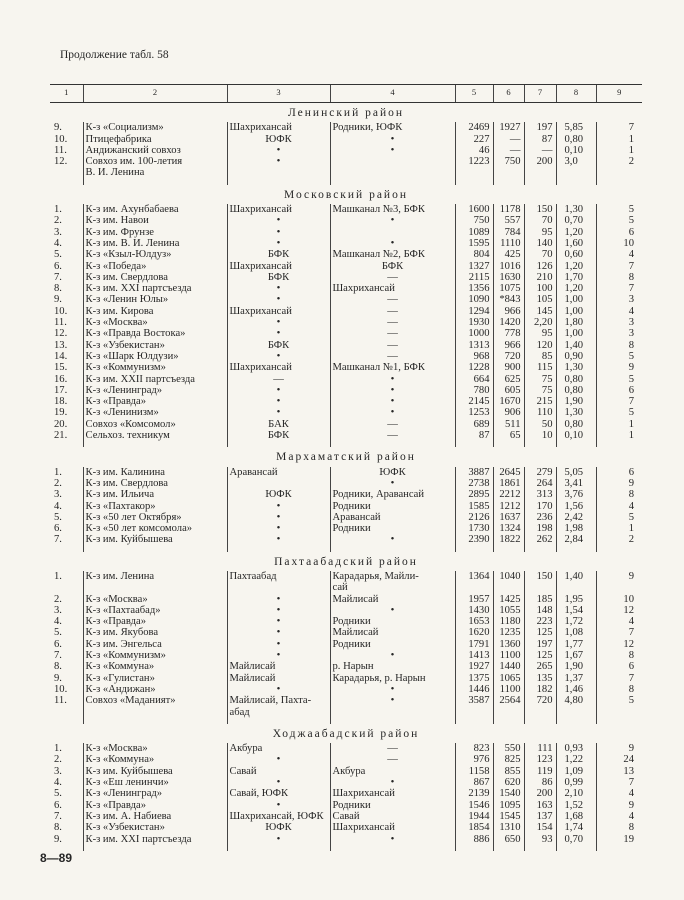 Image resolution: width=684 pixels, height=900 pixels. I want to click on water-source-2: БФК, so click(392, 266).